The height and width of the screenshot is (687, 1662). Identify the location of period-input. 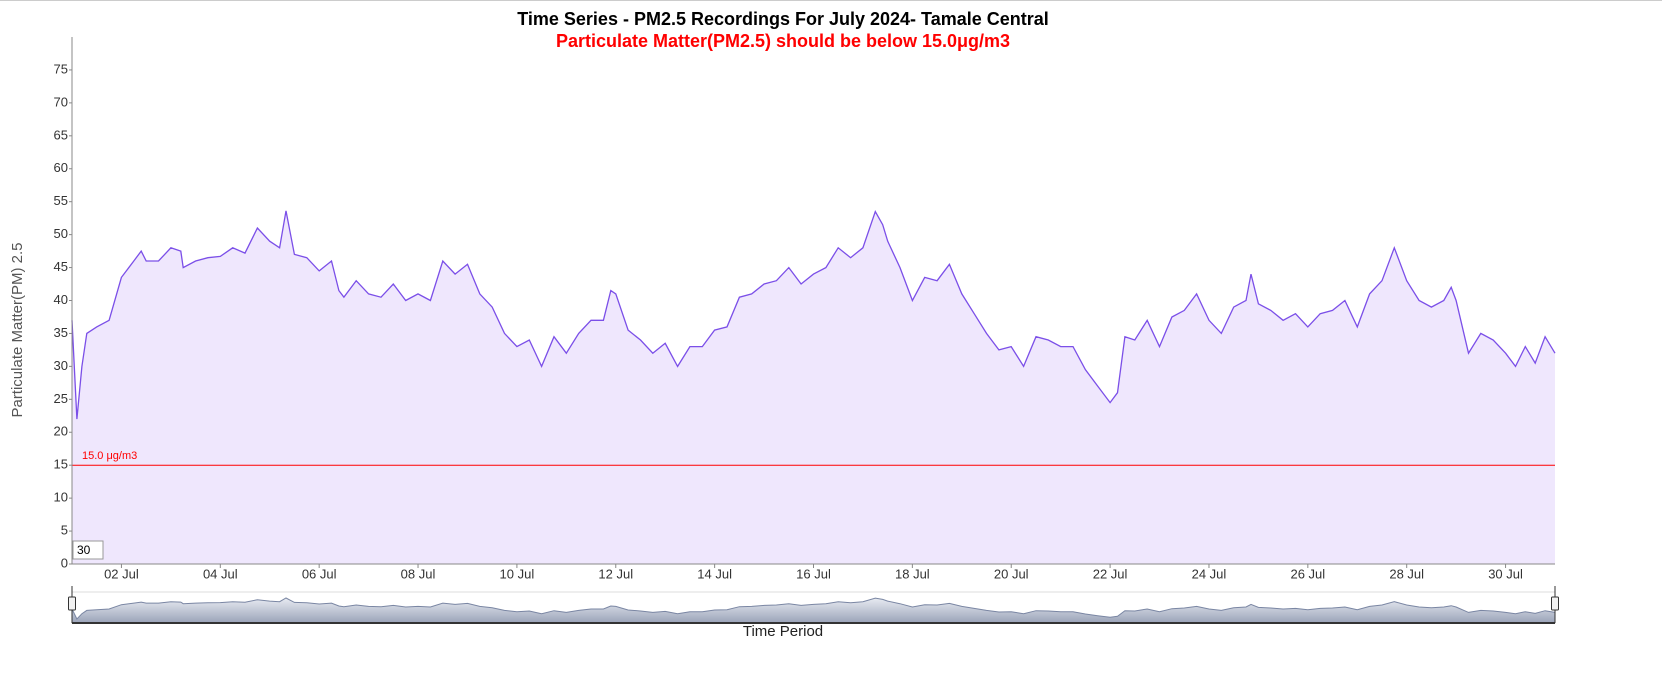
(88, 550).